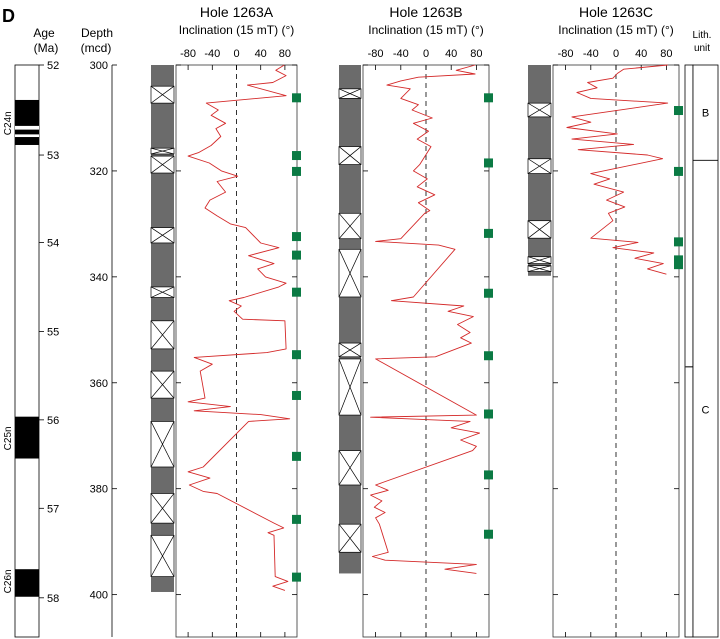  I want to click on depth-tick-label: 380, so click(99, 490).